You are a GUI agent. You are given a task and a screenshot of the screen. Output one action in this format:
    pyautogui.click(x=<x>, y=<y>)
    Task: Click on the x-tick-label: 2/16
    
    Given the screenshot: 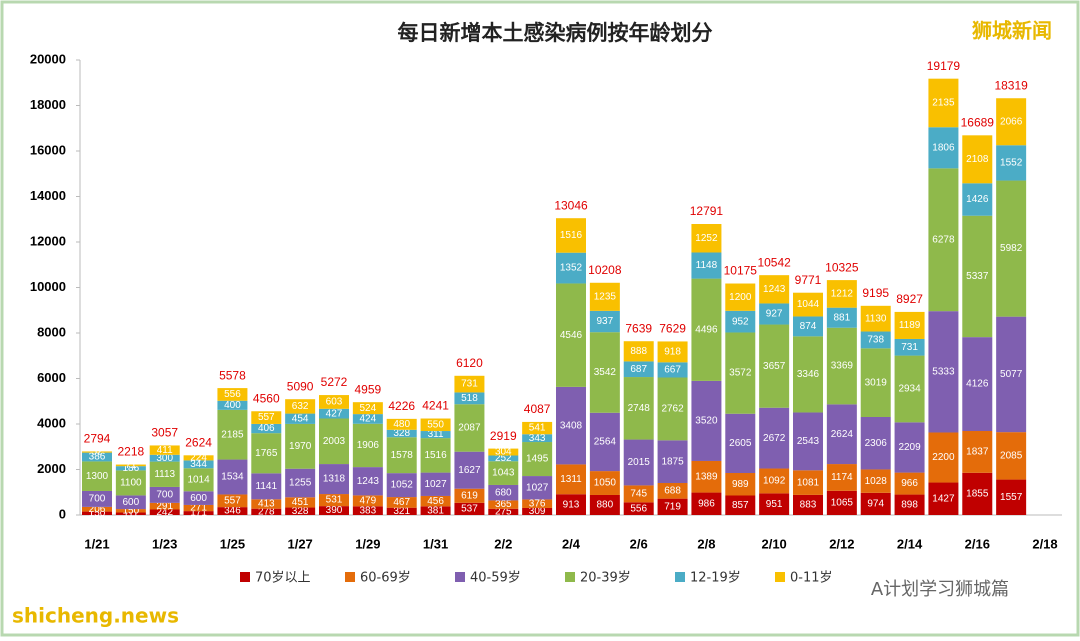 What is the action you would take?
    pyautogui.click(x=977, y=543)
    